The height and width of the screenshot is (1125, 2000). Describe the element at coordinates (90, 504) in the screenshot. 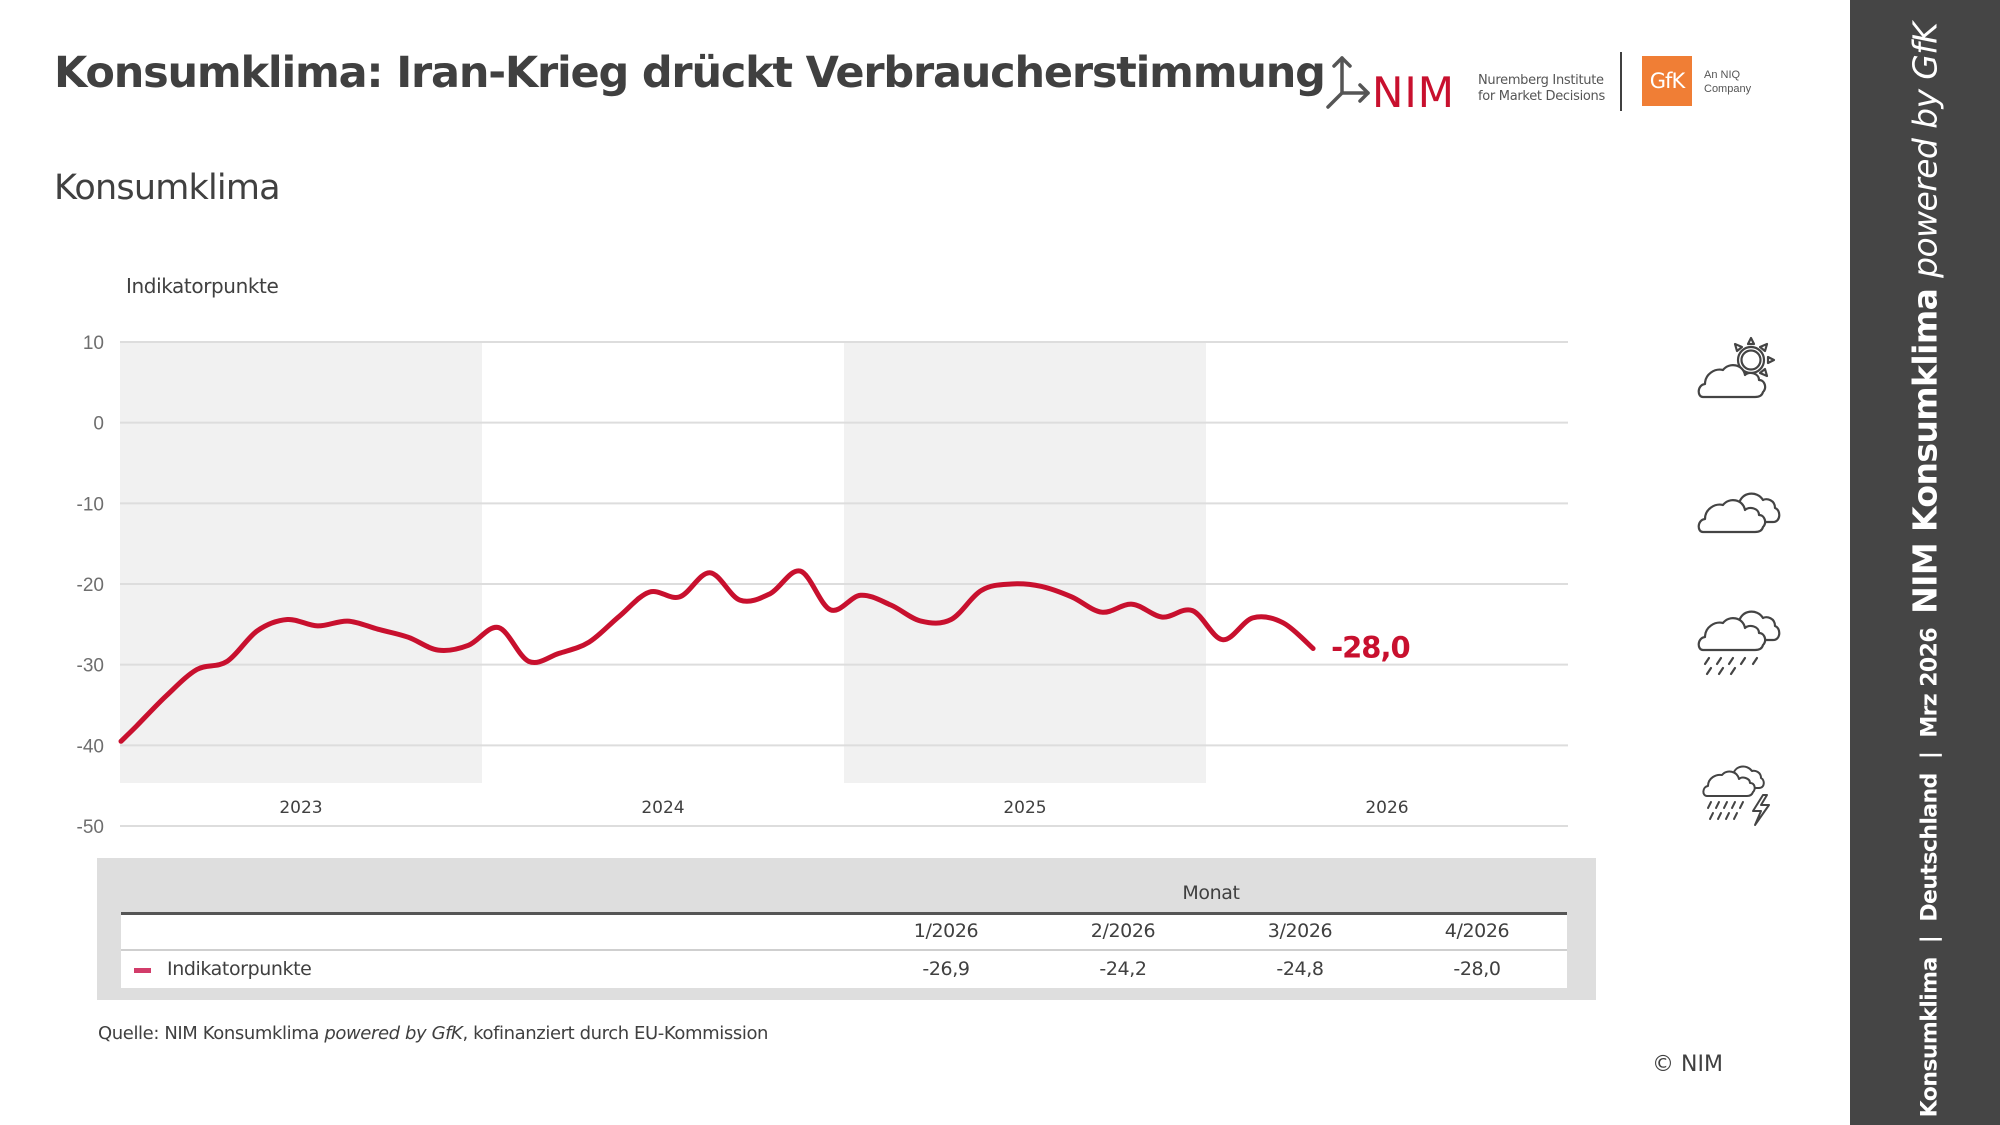

I see `y-tick-label: -10` at that location.